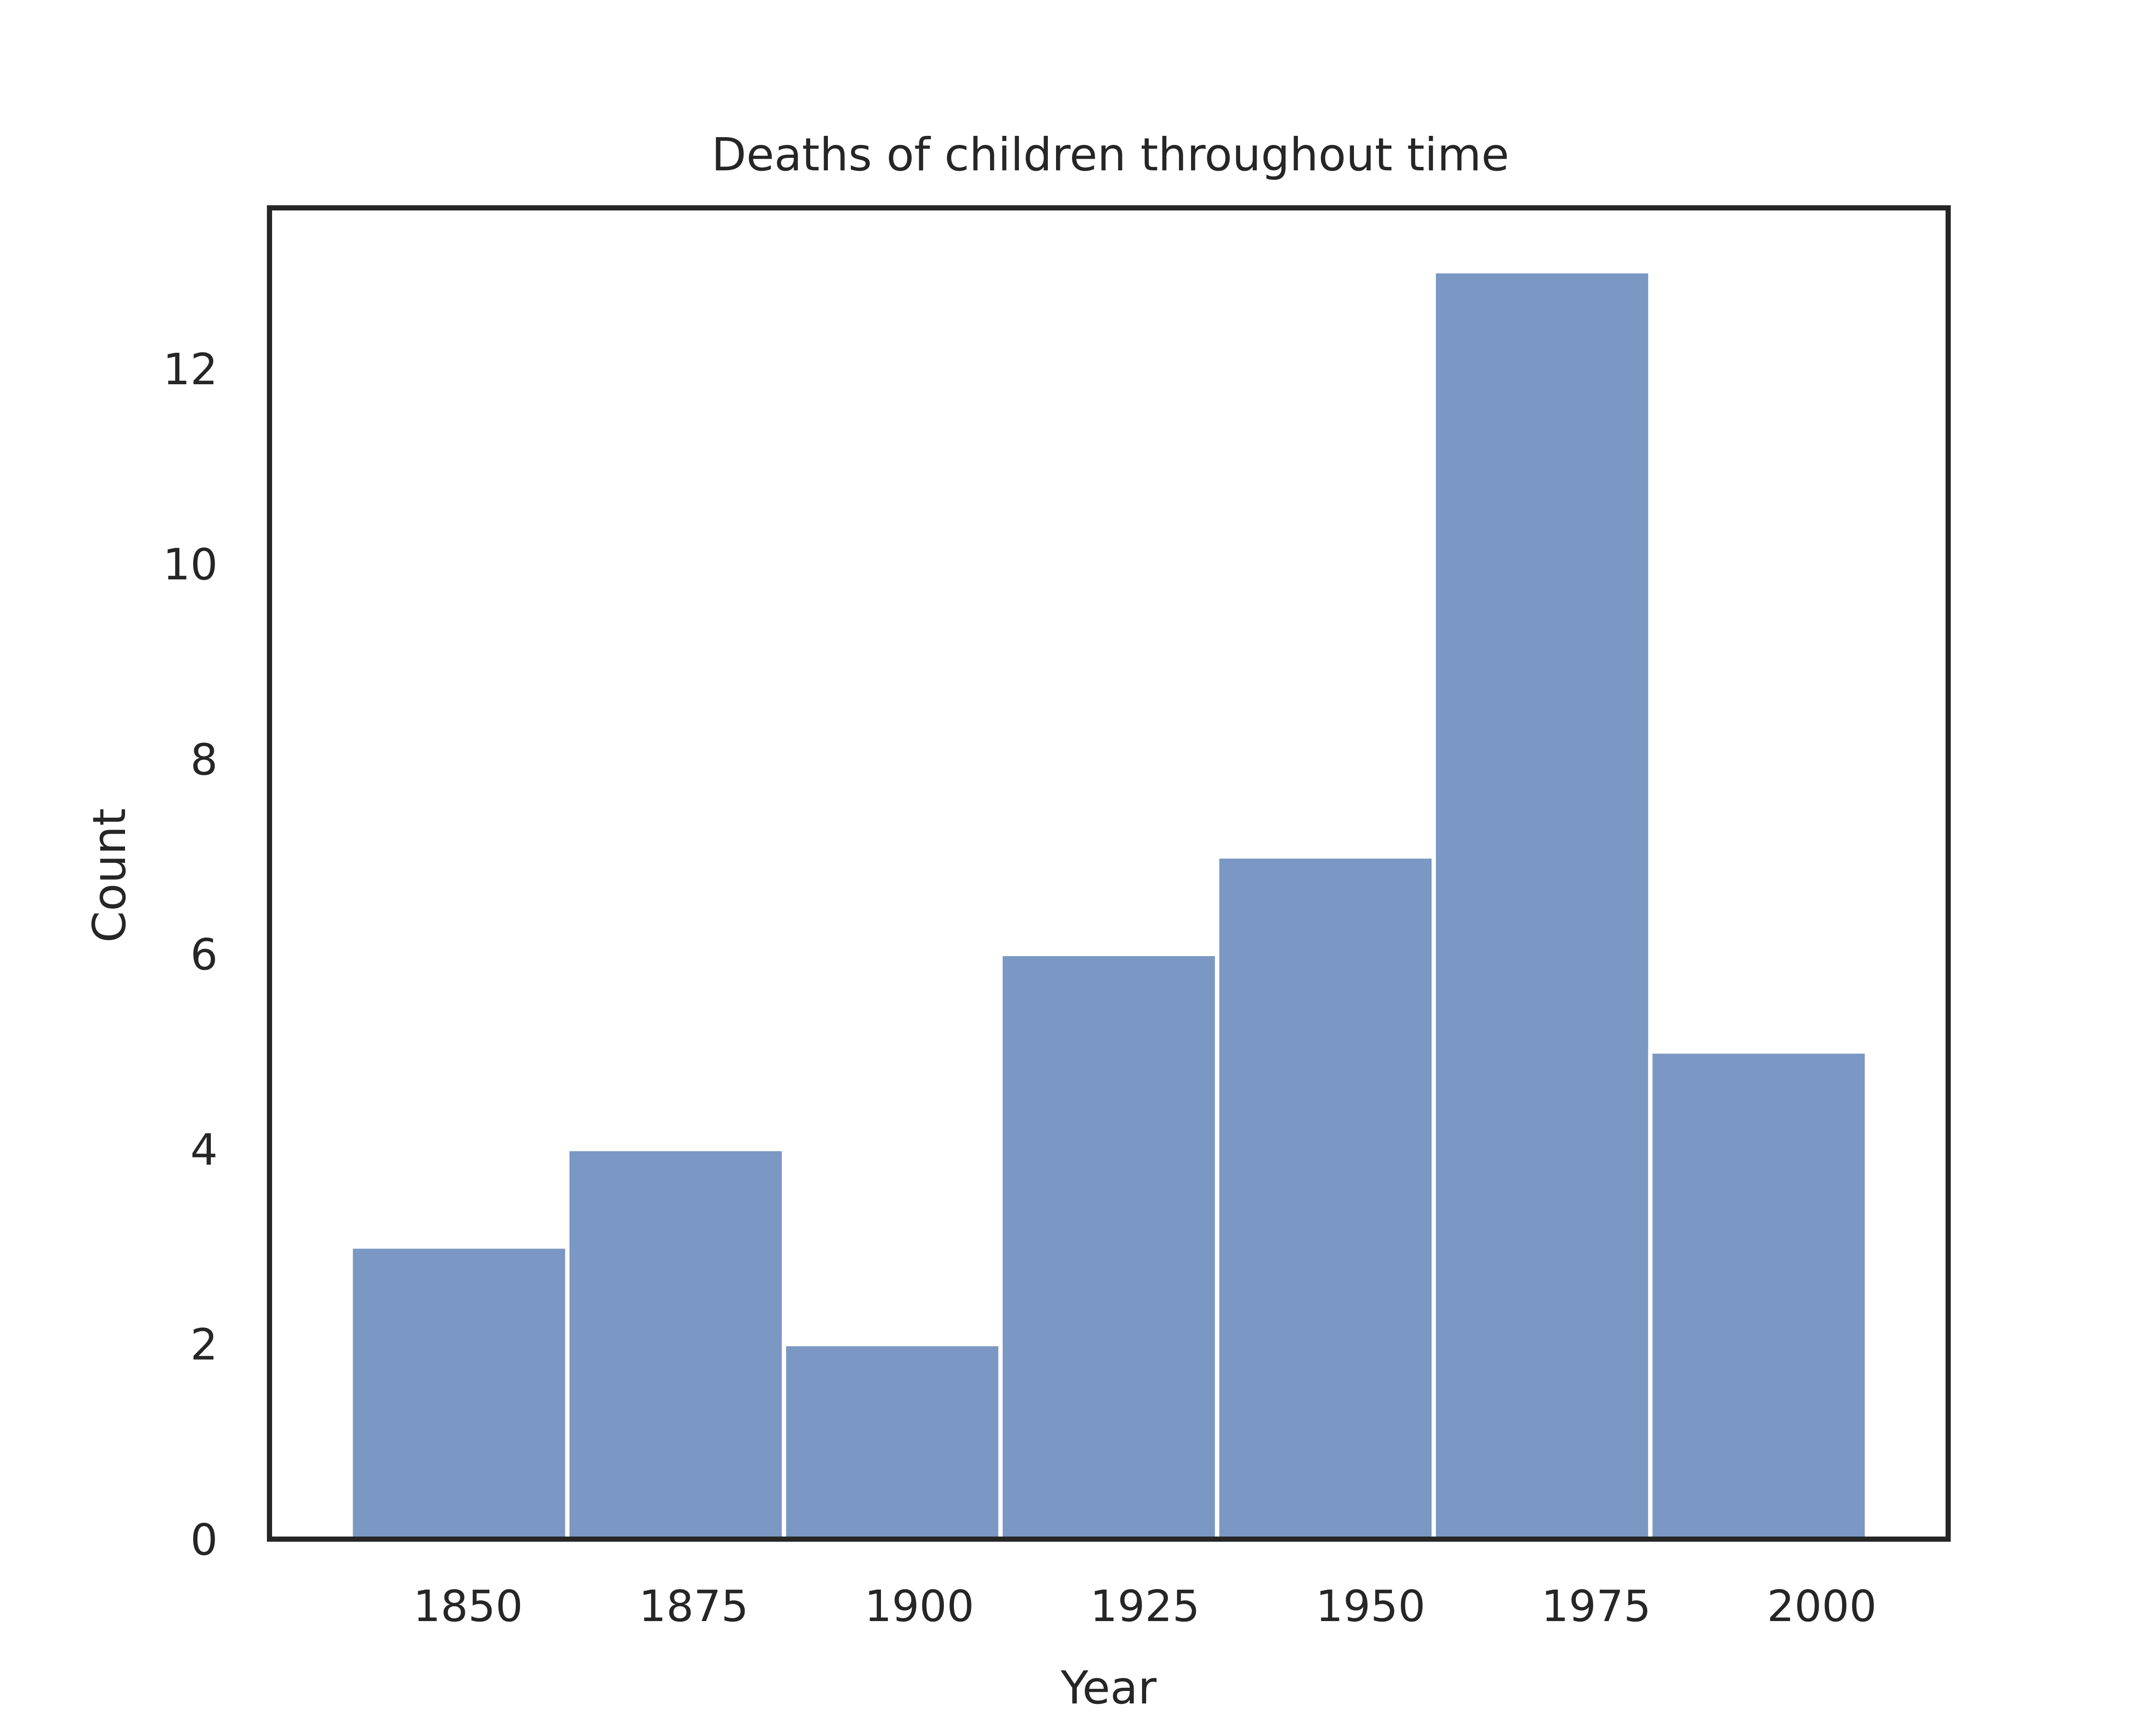 The image size is (2156, 1725). Describe the element at coordinates (109, 876) in the screenshot. I see `y-axis-label: Count` at that location.